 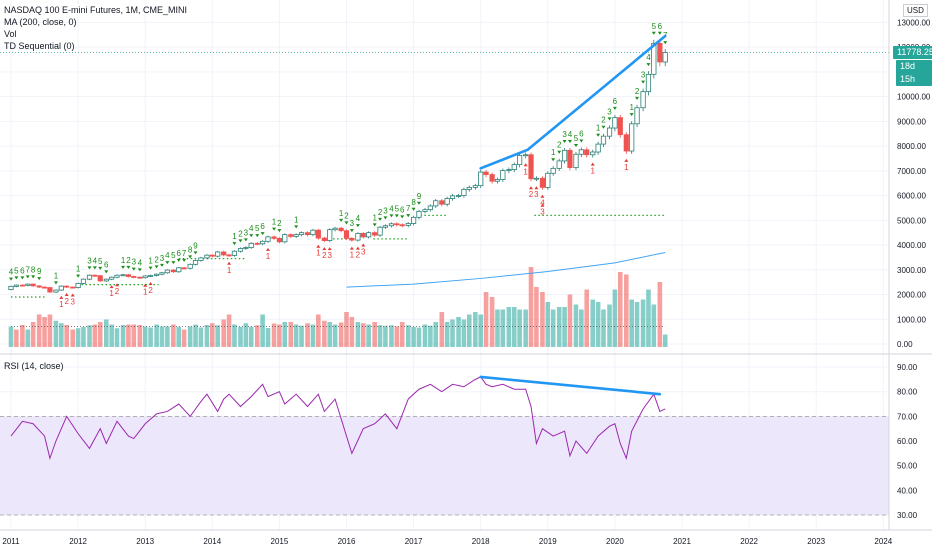 I want to click on td-legend: TD Sequential (0), so click(x=39, y=46).